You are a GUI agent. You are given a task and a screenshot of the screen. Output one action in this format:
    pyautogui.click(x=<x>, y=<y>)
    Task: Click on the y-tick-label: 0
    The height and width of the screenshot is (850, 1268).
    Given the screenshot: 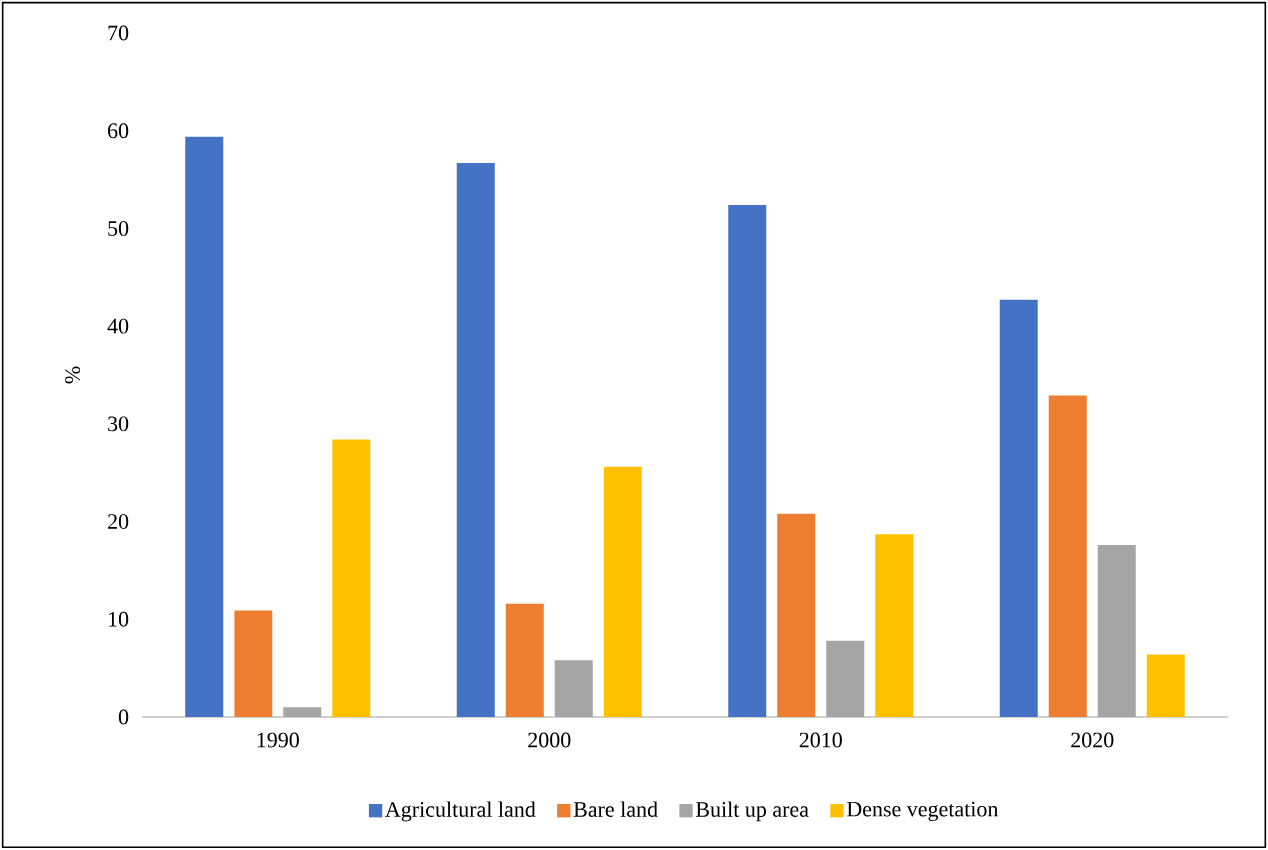 What is the action you would take?
    pyautogui.click(x=123, y=717)
    